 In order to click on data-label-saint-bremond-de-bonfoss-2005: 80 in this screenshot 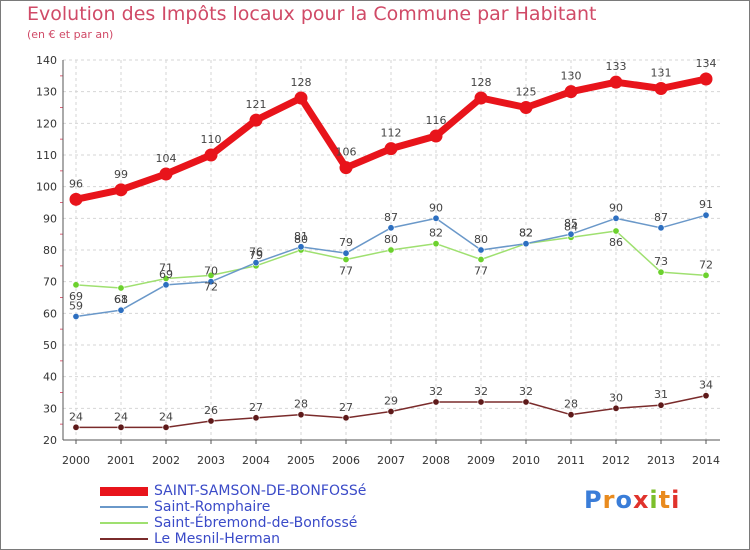, I will do `click(301, 239)`.